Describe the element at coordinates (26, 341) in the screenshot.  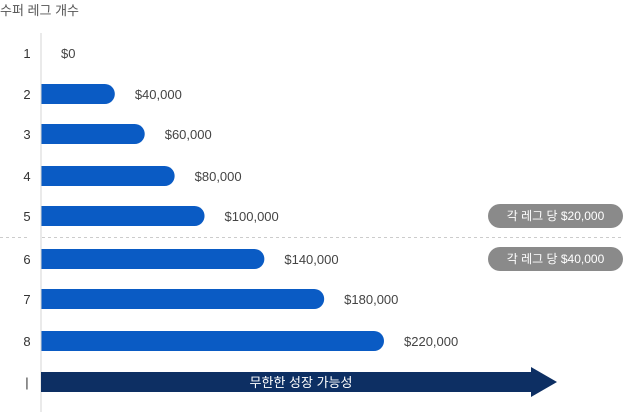
I see `category-label: 8` at that location.